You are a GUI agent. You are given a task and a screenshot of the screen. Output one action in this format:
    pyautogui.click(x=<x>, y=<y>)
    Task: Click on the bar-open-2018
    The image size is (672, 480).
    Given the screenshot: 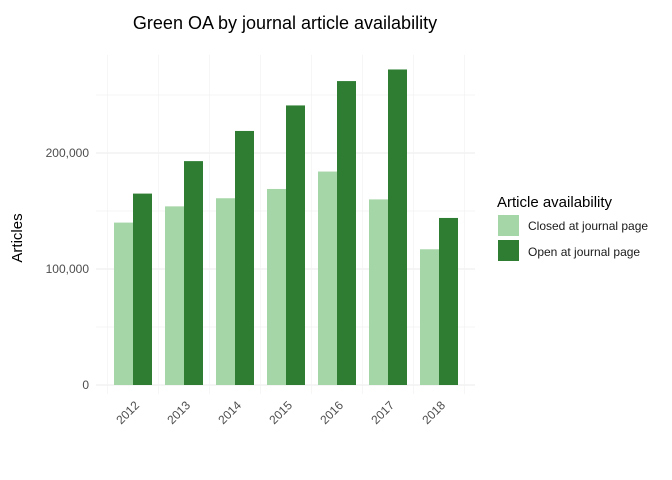 What is the action you would take?
    pyautogui.click(x=448, y=301)
    